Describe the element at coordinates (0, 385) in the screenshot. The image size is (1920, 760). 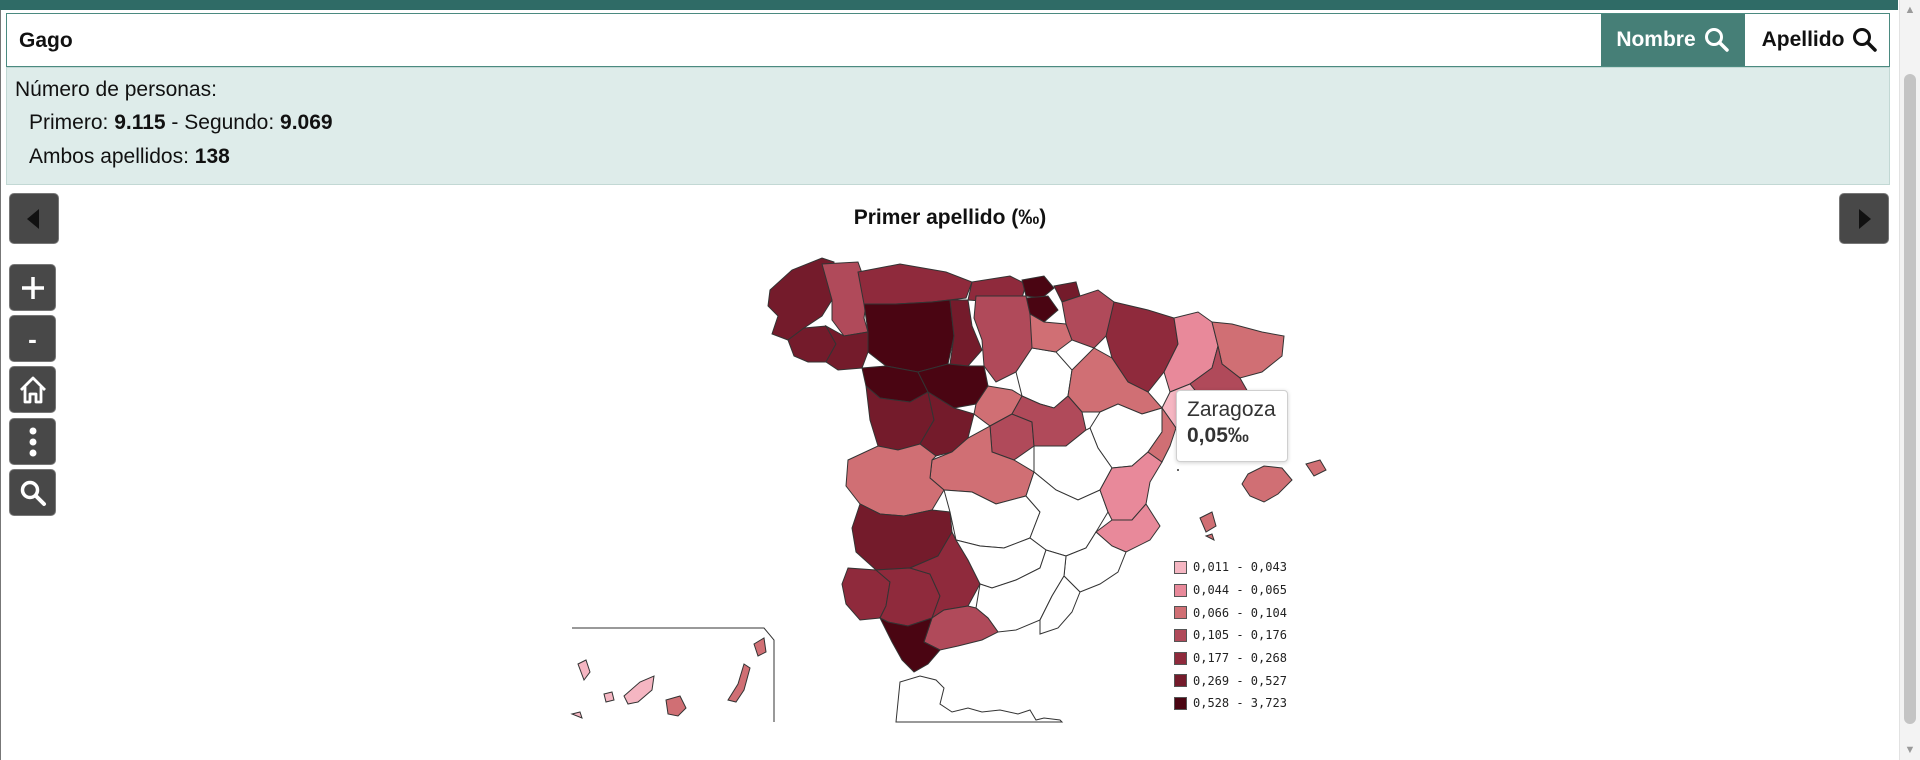
I see `frame-border` at that location.